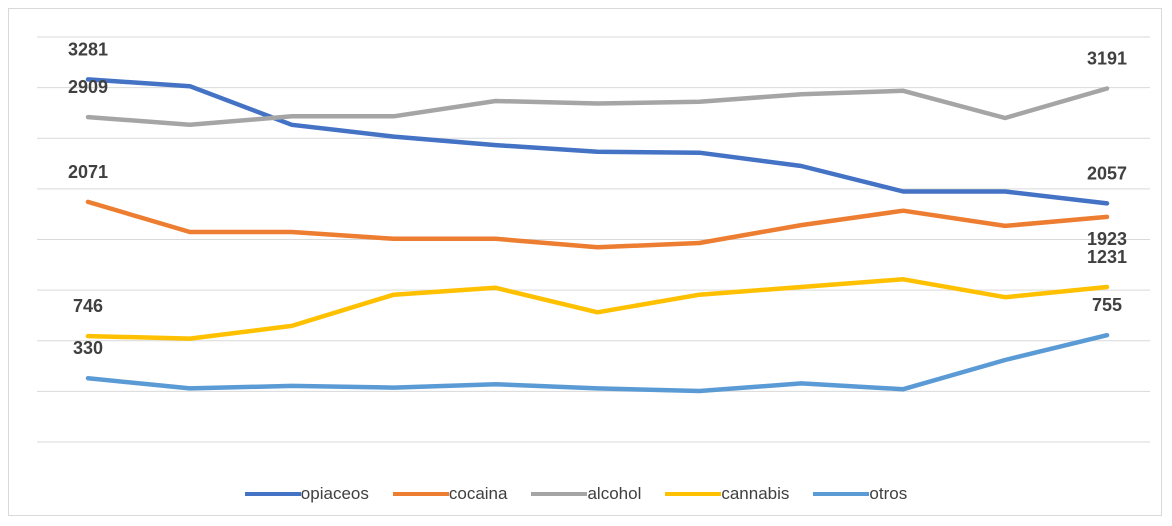 The width and height of the screenshot is (1172, 526). I want to click on legend-item-cannabis: cannabis, so click(727, 494).